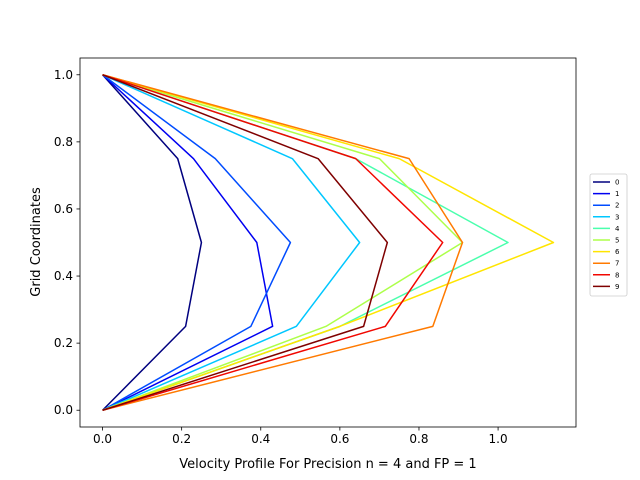 The width and height of the screenshot is (640, 480). I want to click on y-tick-label: 0.8, so click(63, 142).